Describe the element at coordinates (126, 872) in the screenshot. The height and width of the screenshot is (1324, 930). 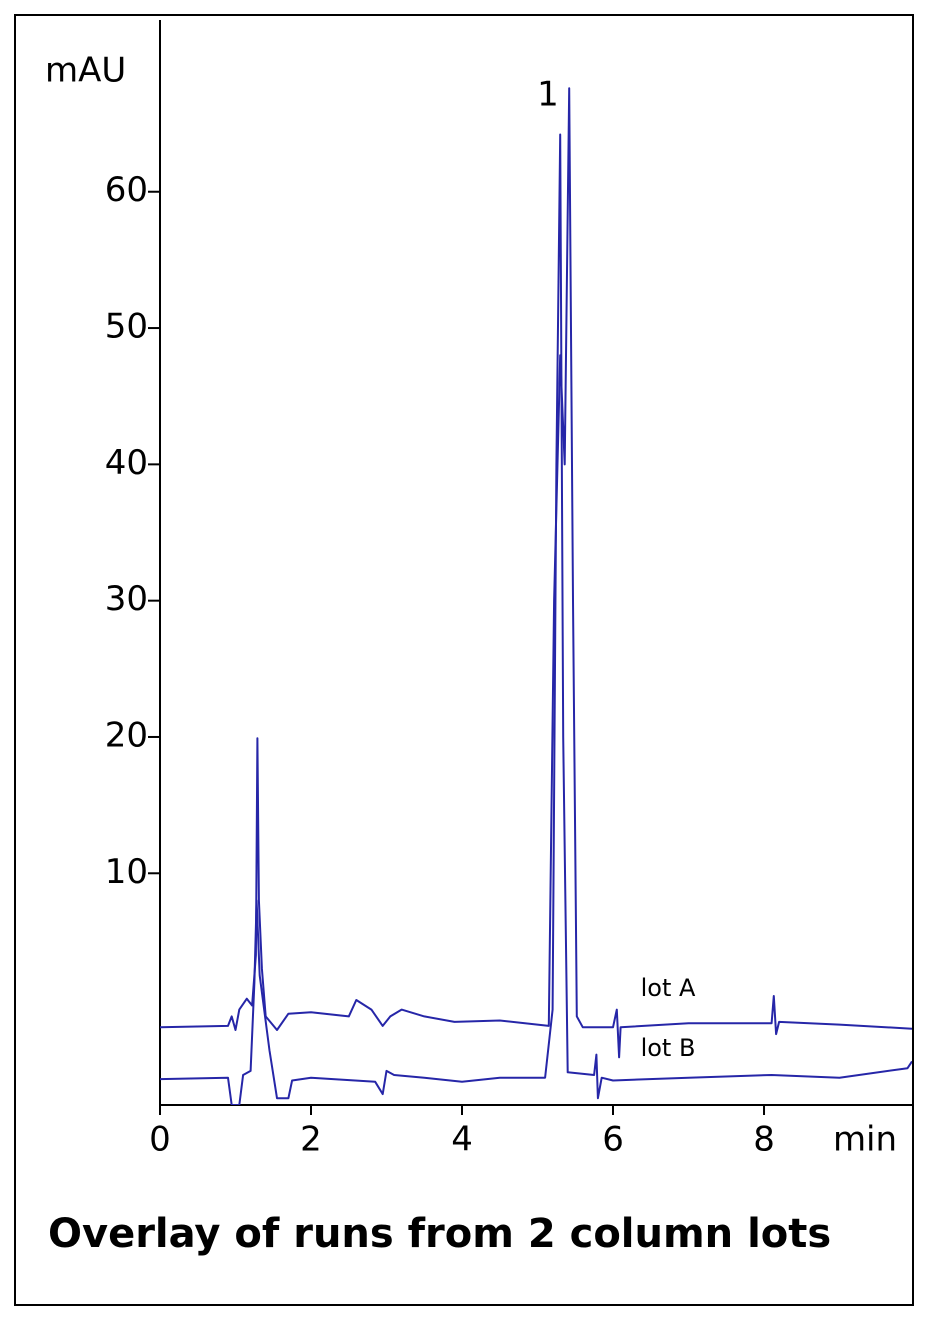
I see `y-tick-label: 10` at that location.